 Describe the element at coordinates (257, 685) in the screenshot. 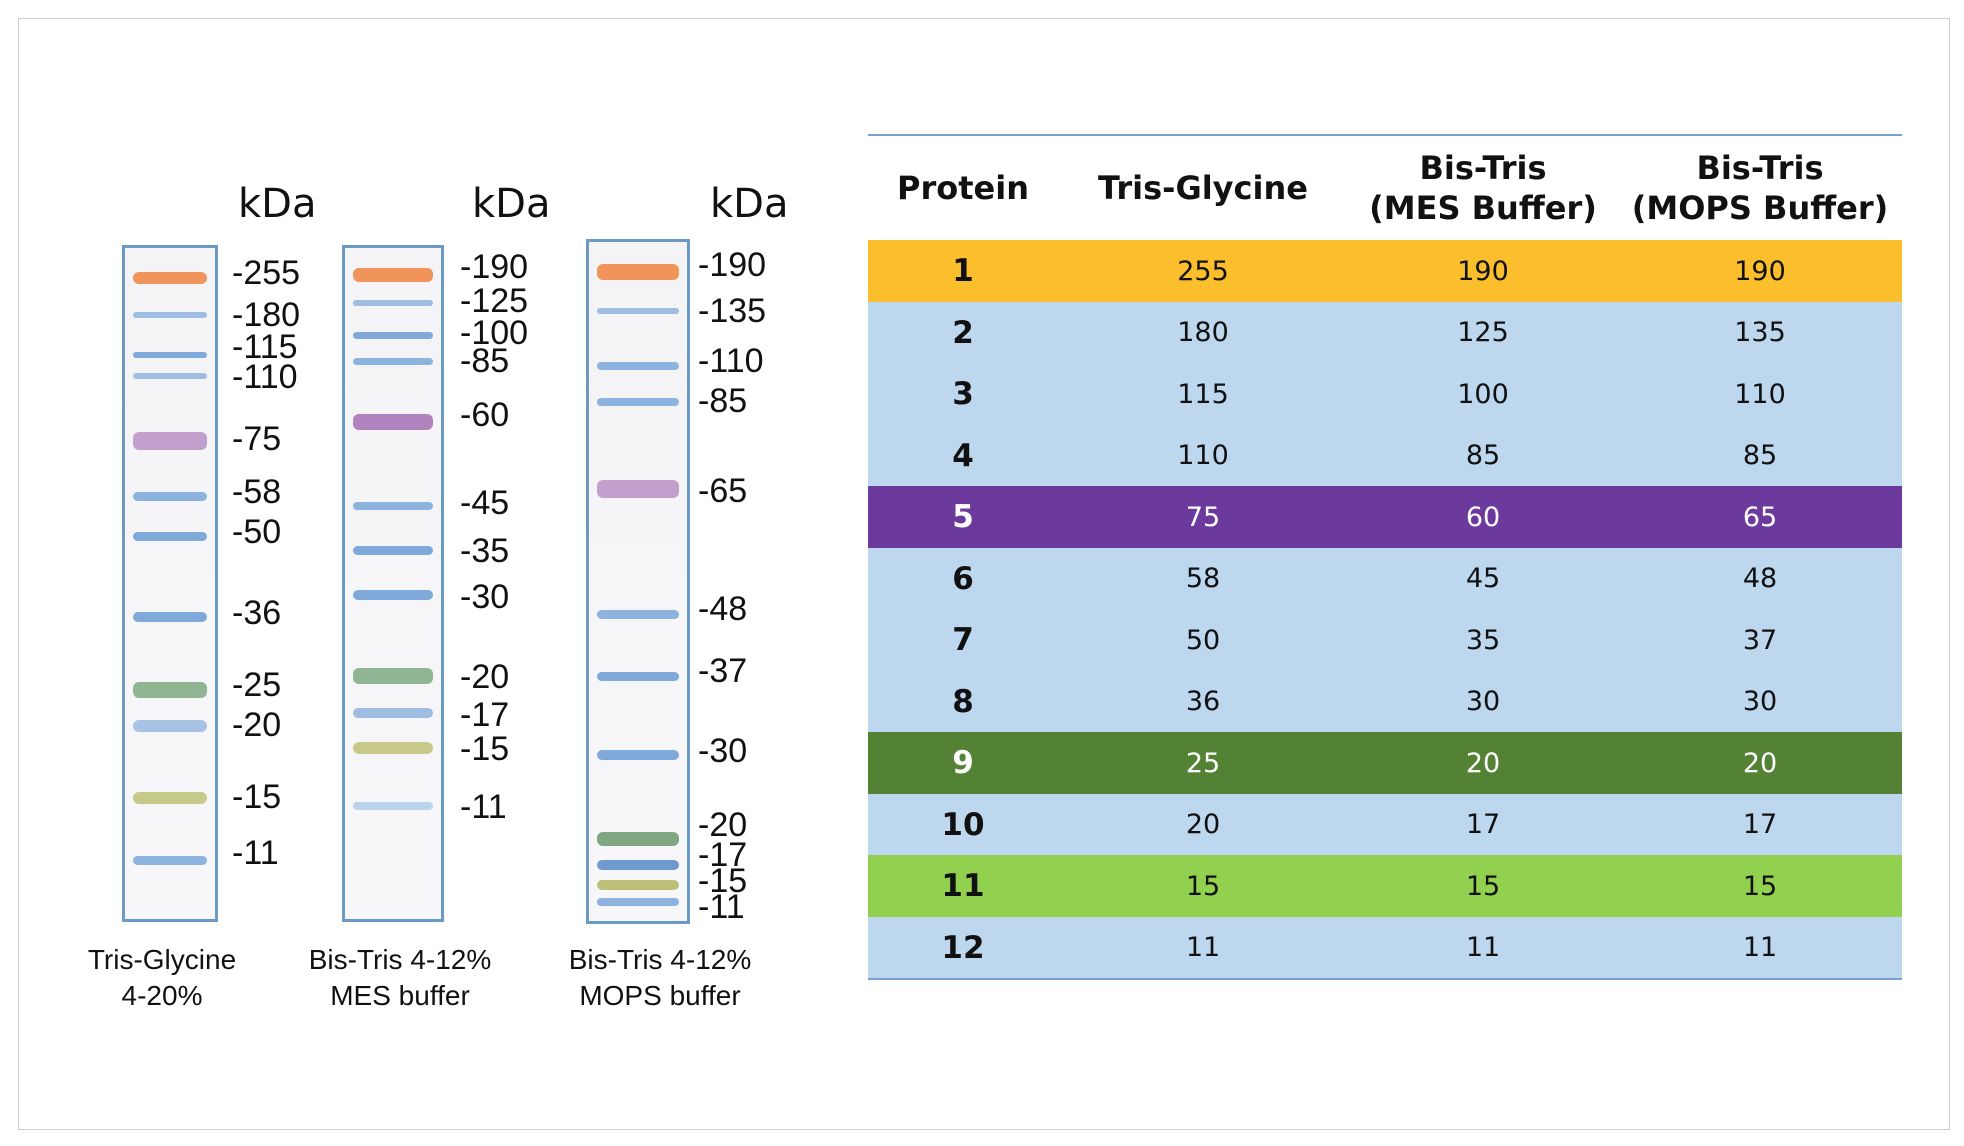

I see `mw-label: -25` at that location.